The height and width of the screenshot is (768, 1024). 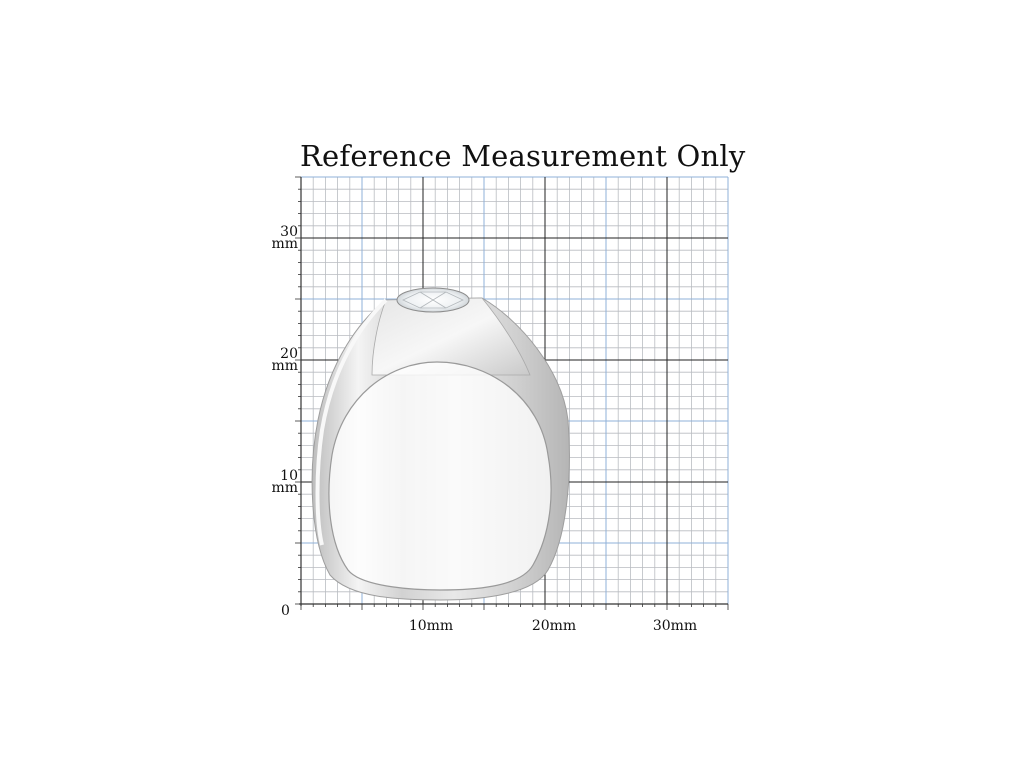 What do you see at coordinates (675, 626) in the screenshot?
I see `x-label-30mm: 30mm` at bounding box center [675, 626].